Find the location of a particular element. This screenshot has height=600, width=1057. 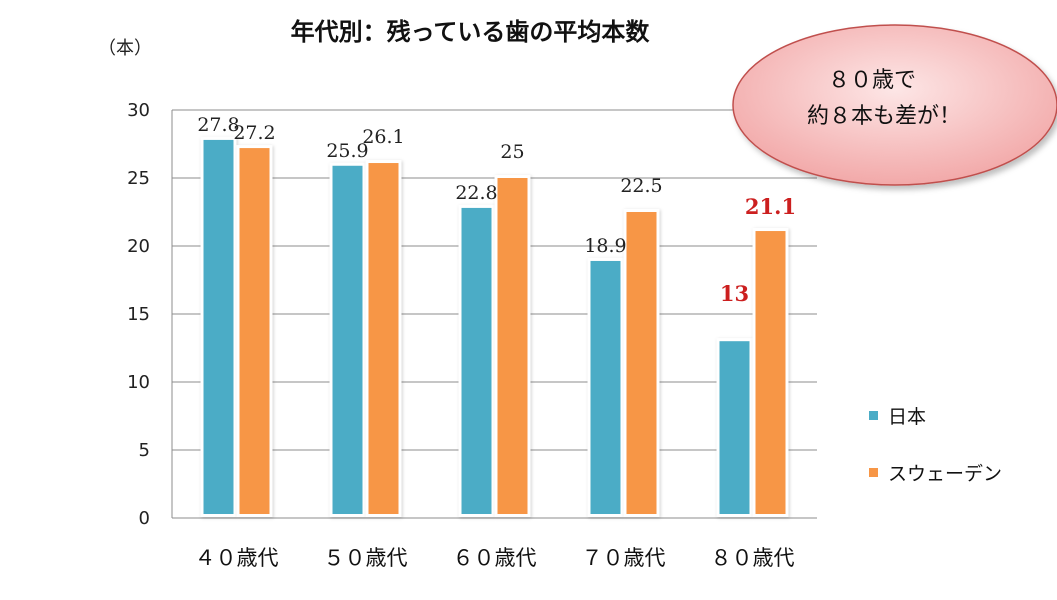

y-tick-label-0: 0 is located at coordinates (144, 518).